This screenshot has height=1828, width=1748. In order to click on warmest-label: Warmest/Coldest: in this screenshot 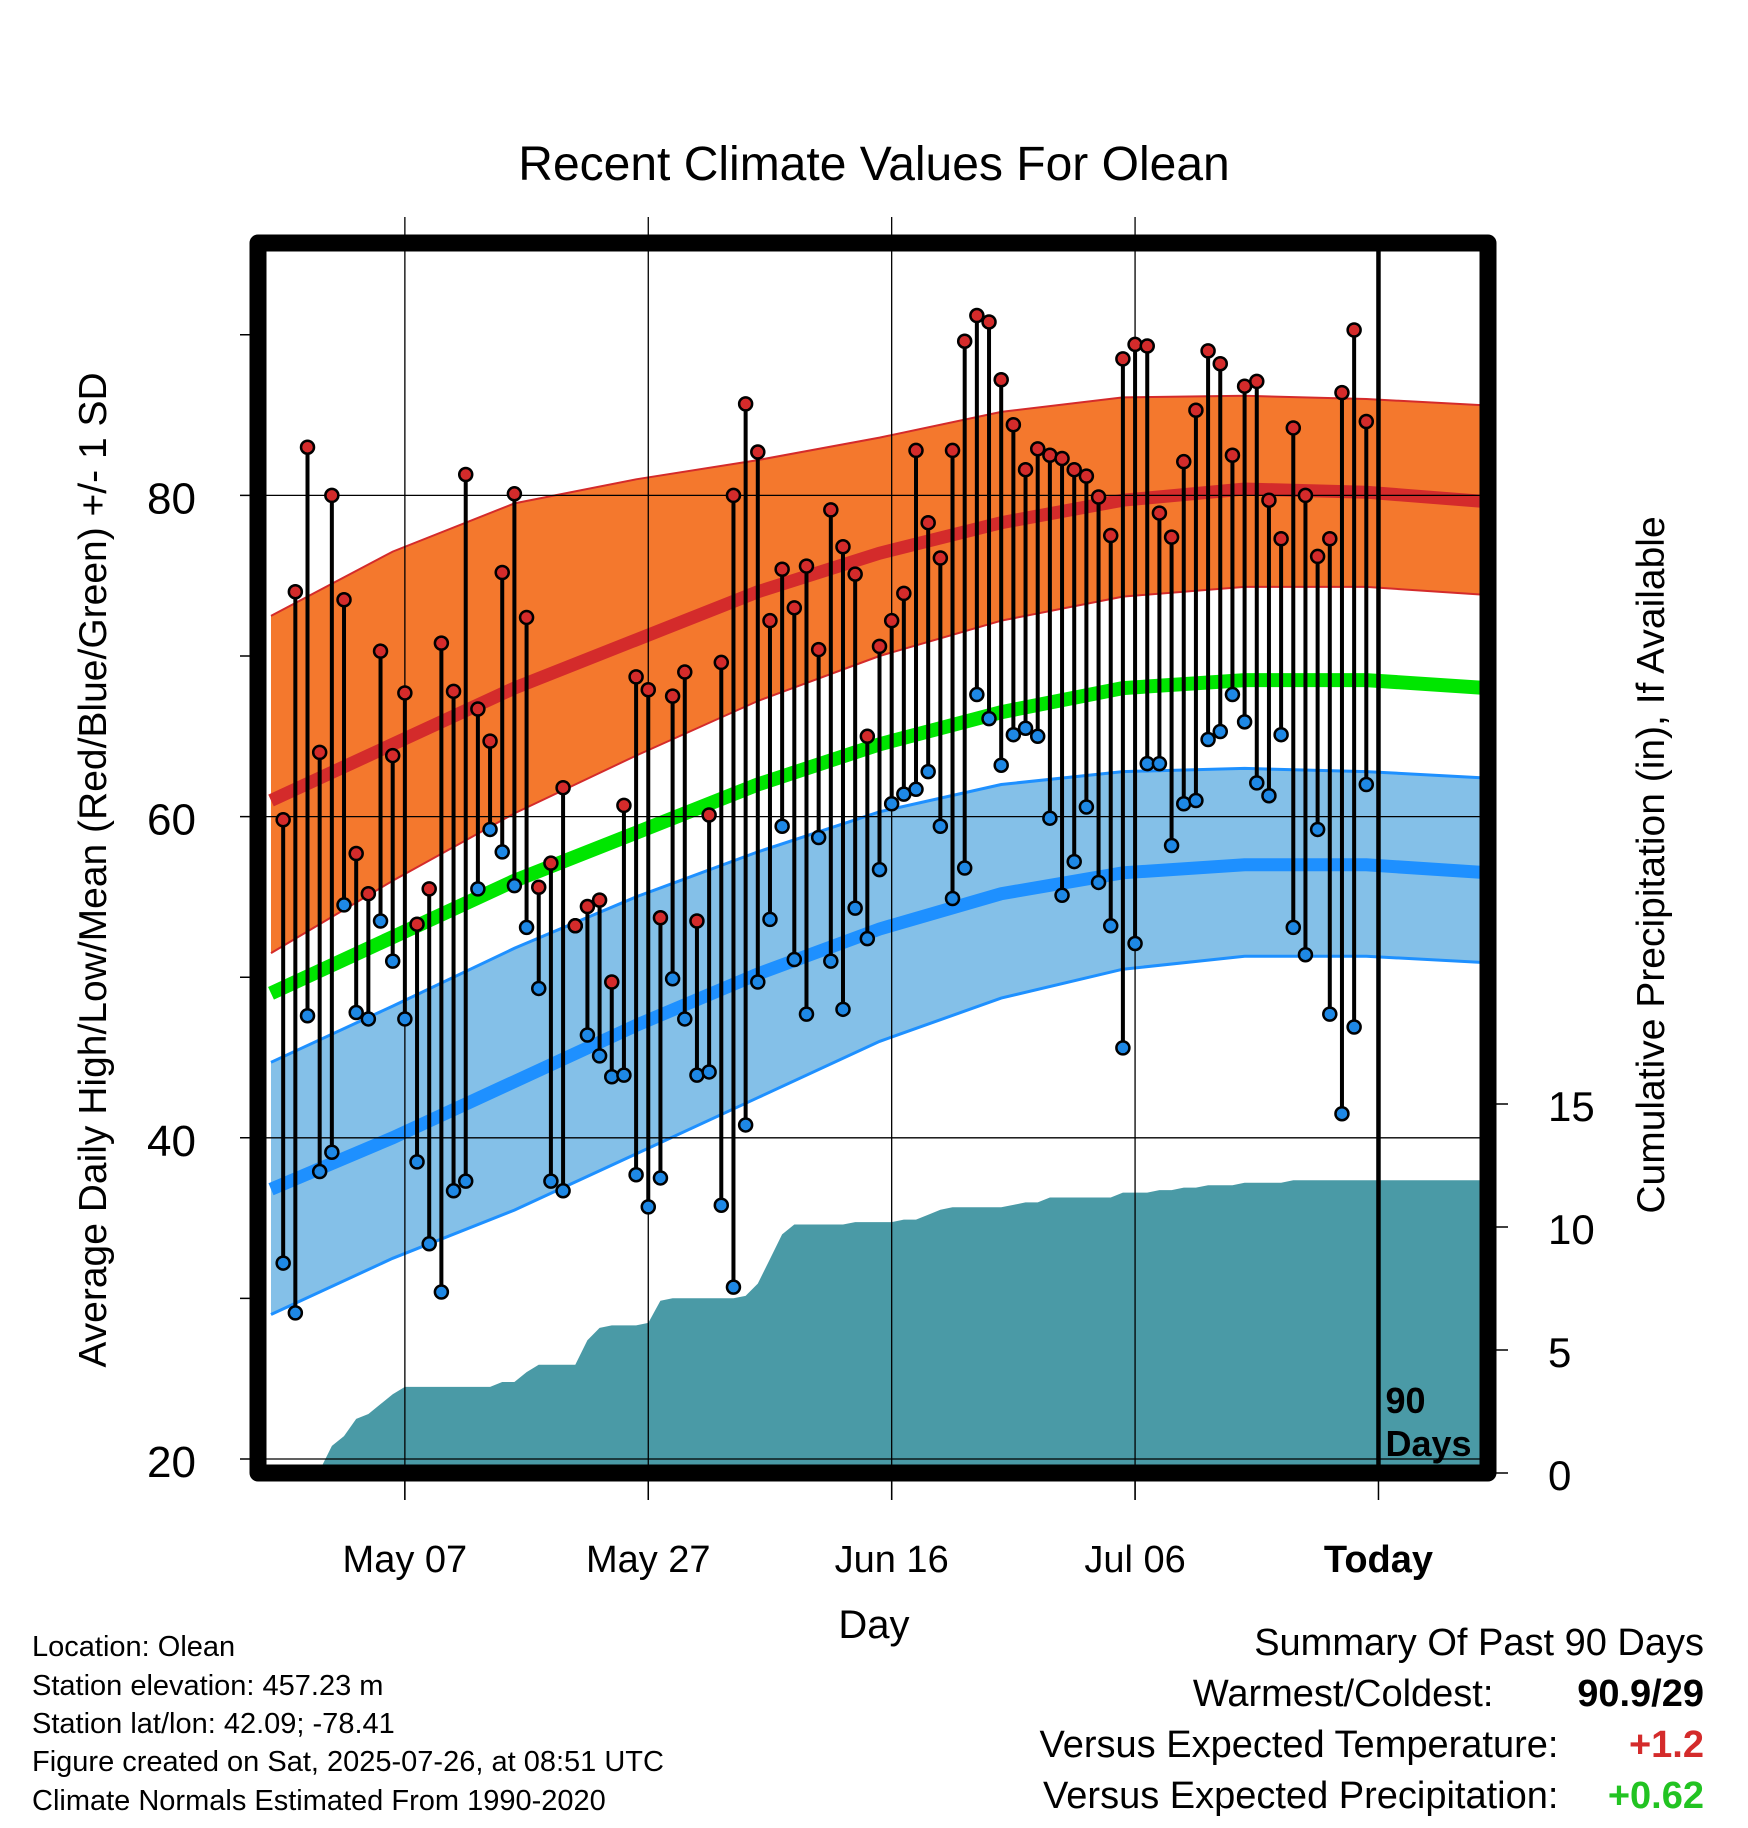, I will do `click(1343, 1694)`.